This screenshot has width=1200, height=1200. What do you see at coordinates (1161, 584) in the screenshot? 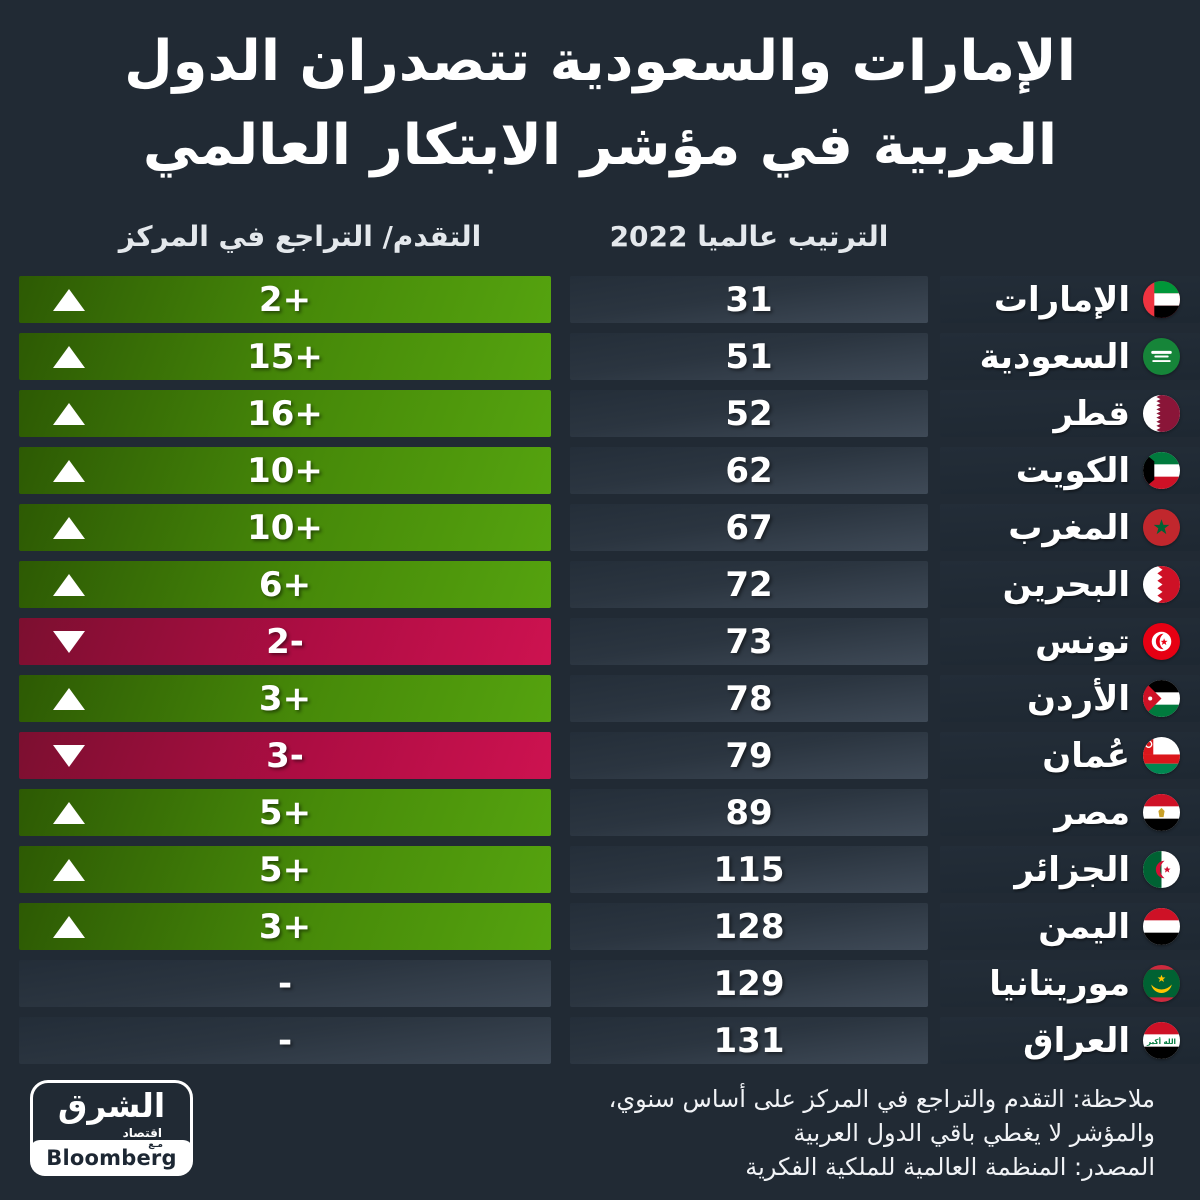
I see `flag-icon-bh` at bounding box center [1161, 584].